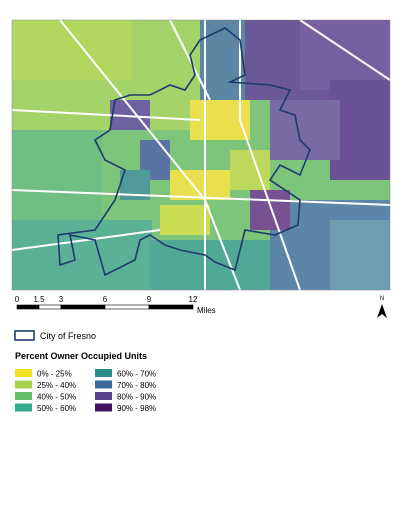 This screenshot has height=518, width=400. I want to click on boundary-label: City of Fresno, so click(68, 336).